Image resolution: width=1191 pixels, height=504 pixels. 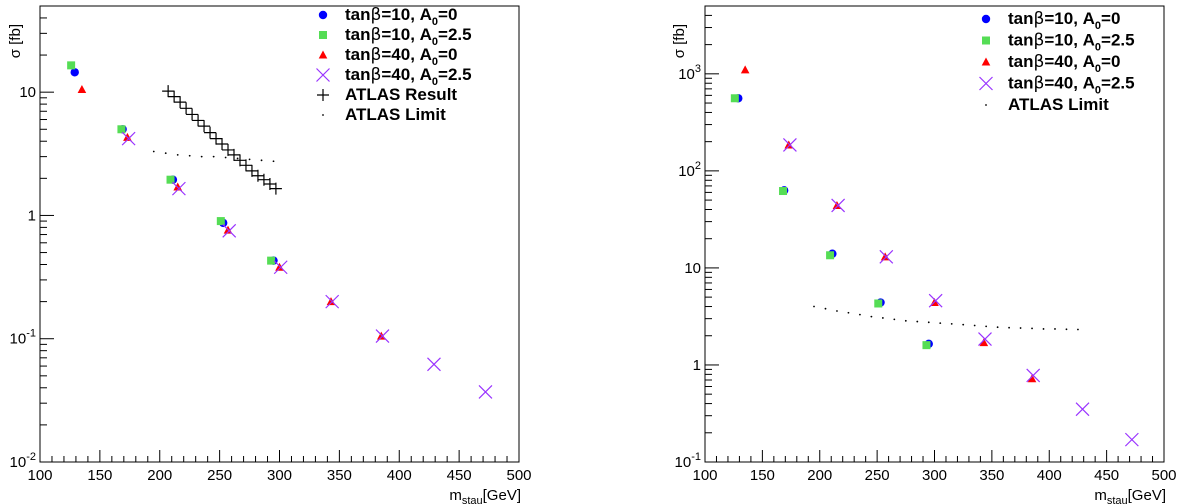 I want to click on x-tick-label: 100, so click(x=704, y=475).